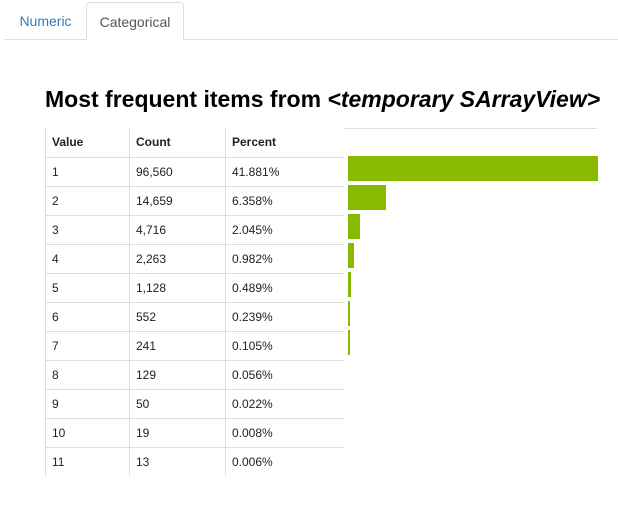 The height and width of the screenshot is (521, 618). What do you see at coordinates (284, 316) in the screenshot?
I see `cell-percent: 0.239%` at bounding box center [284, 316].